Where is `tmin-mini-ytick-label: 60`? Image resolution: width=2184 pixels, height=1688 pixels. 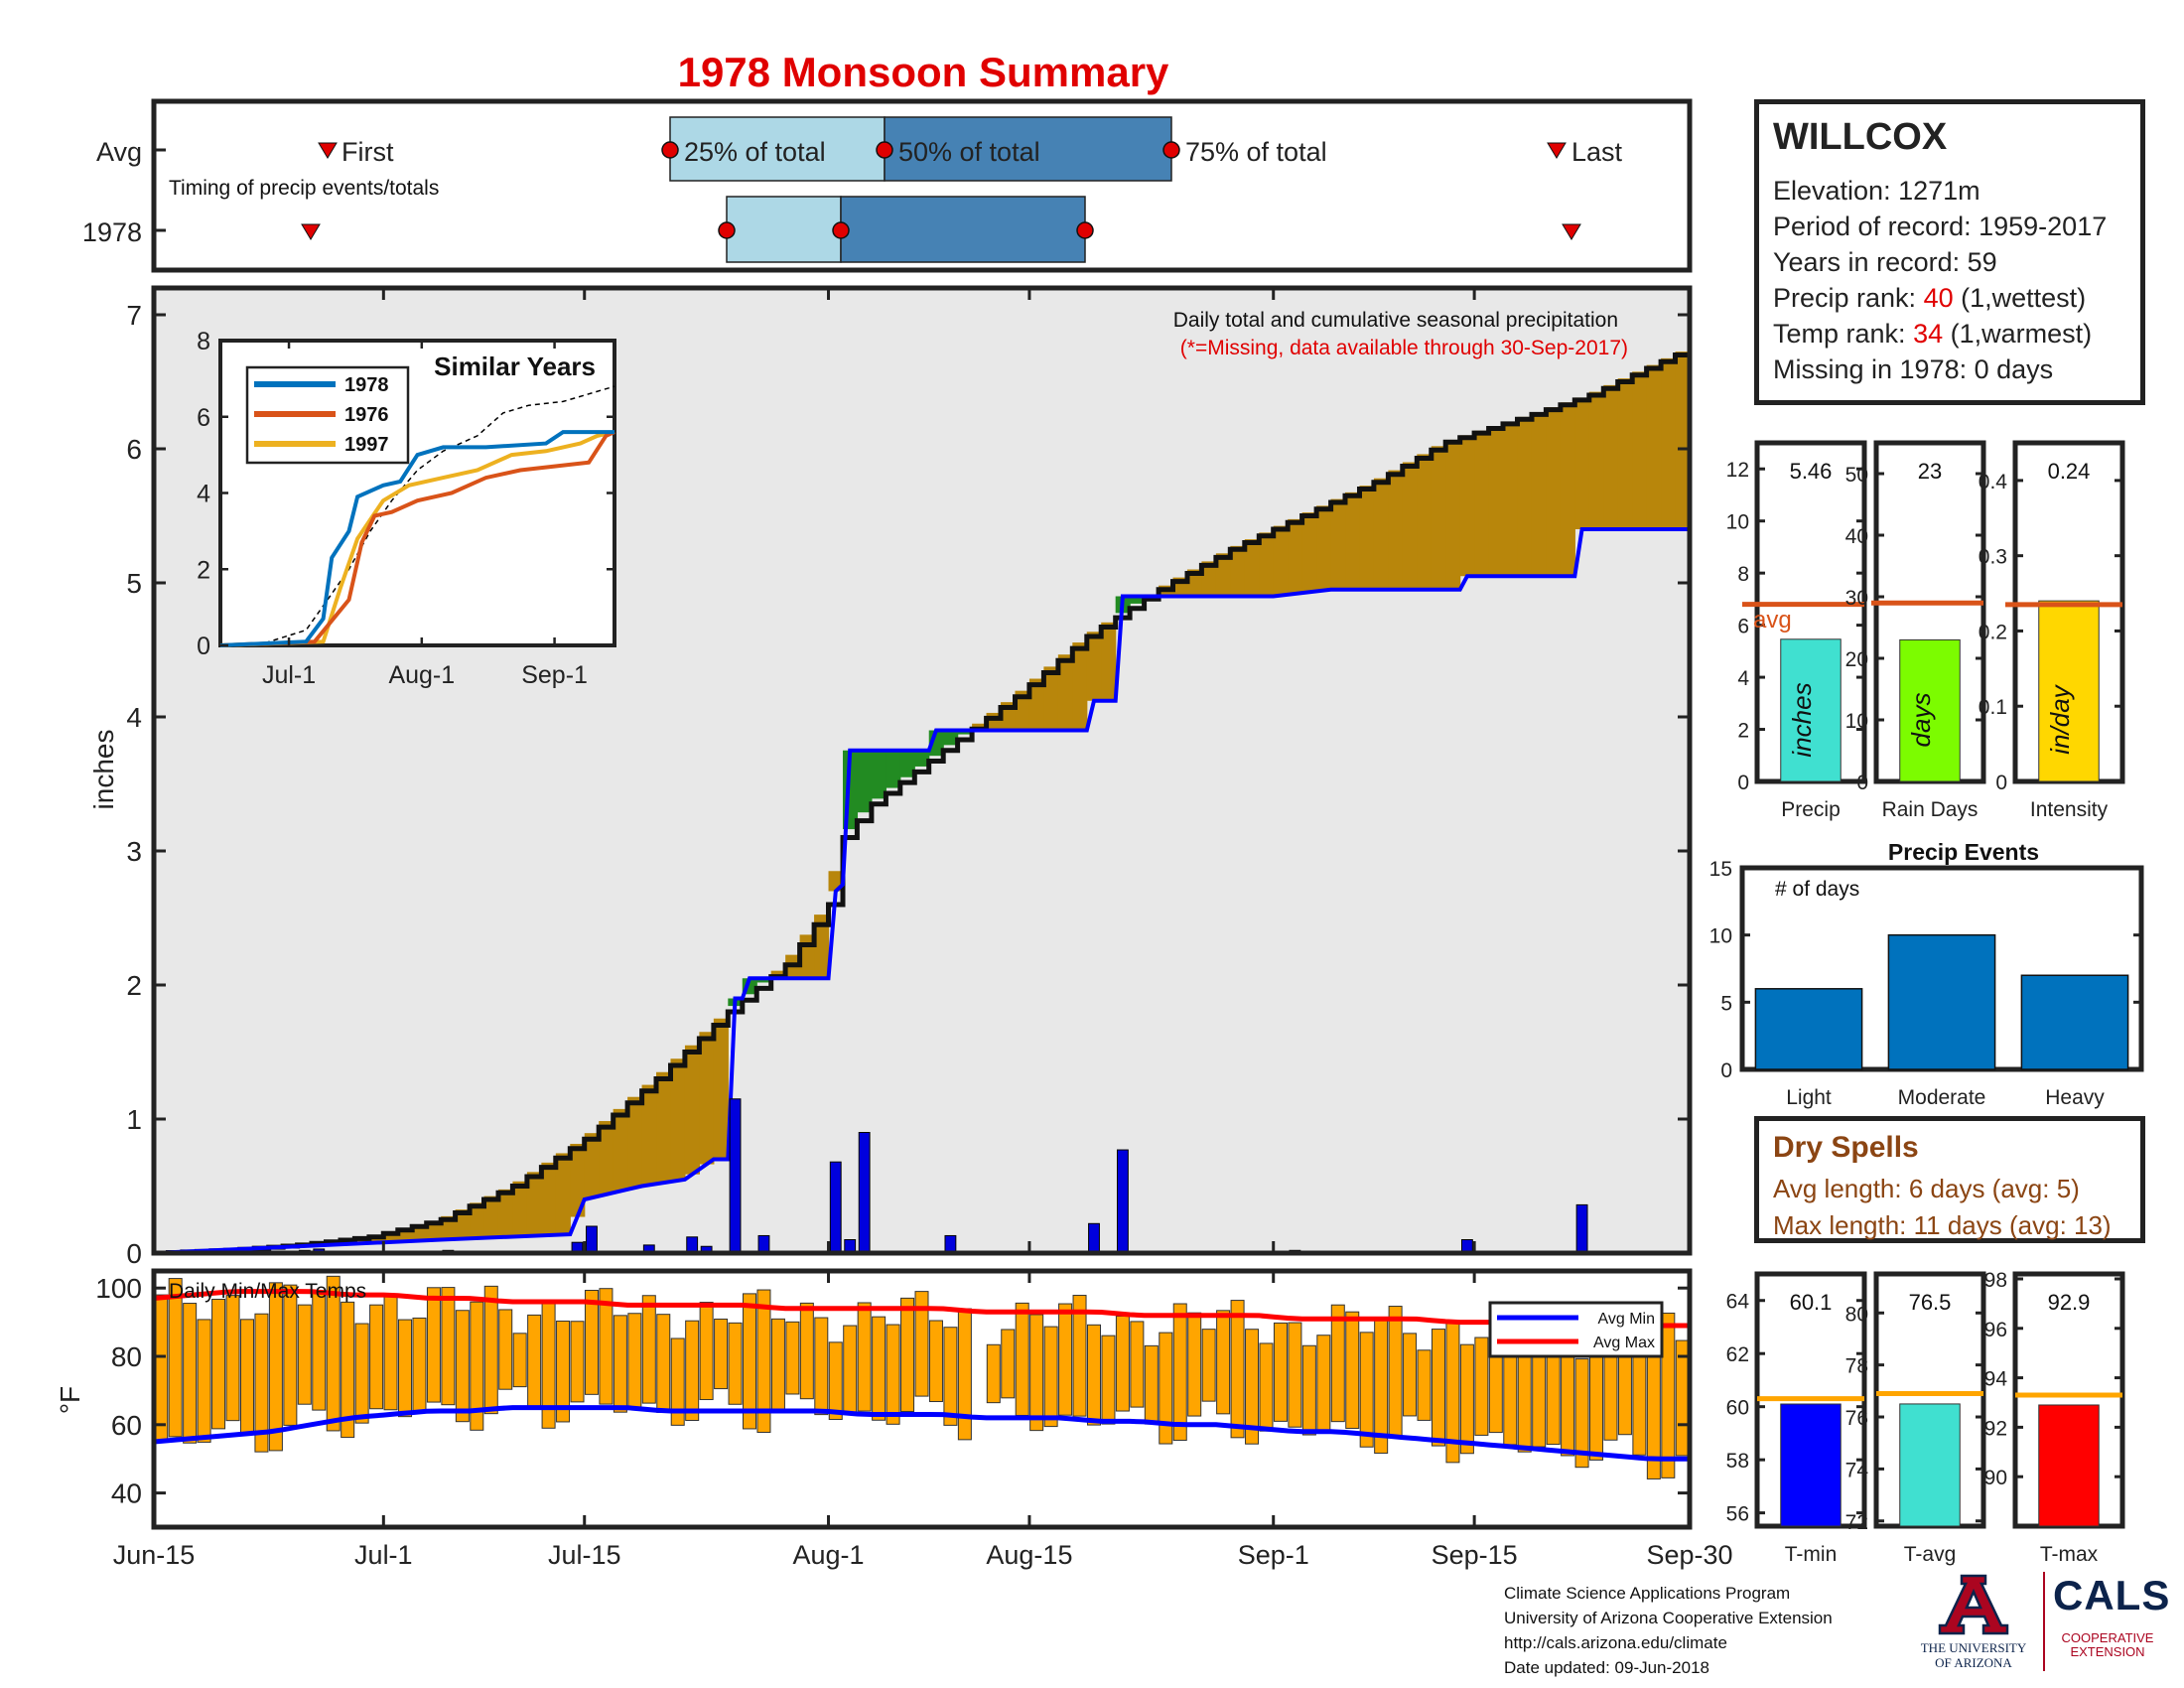
tmin-mini-ytick-label: 60 is located at coordinates (1737, 1408).